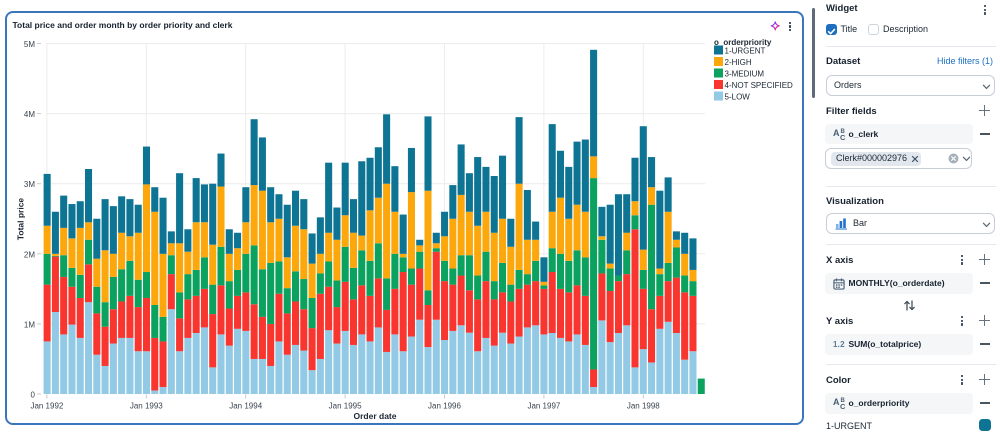 The image size is (1000, 436). Describe the element at coordinates (29, 44) in the screenshot. I see `svg-text: 5M` at that location.